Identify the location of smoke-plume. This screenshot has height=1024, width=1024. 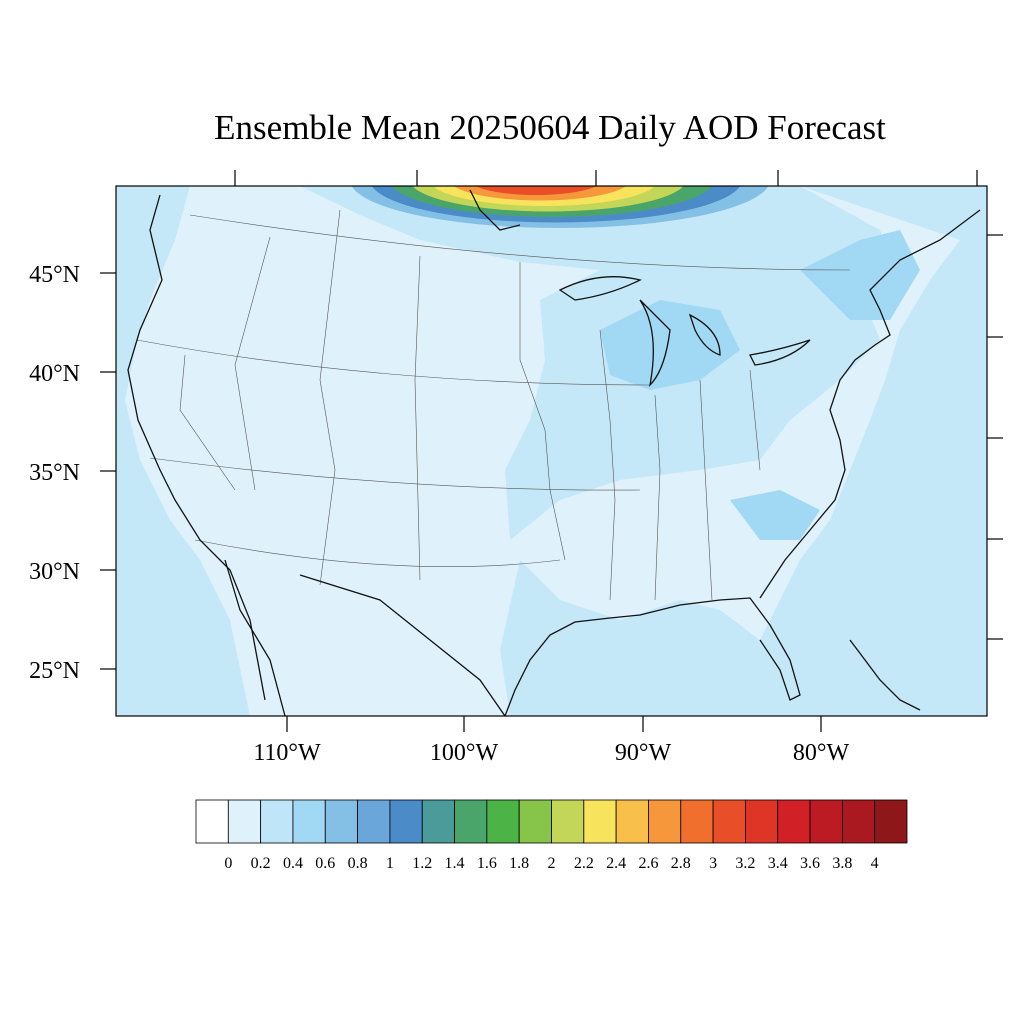
(560, 207).